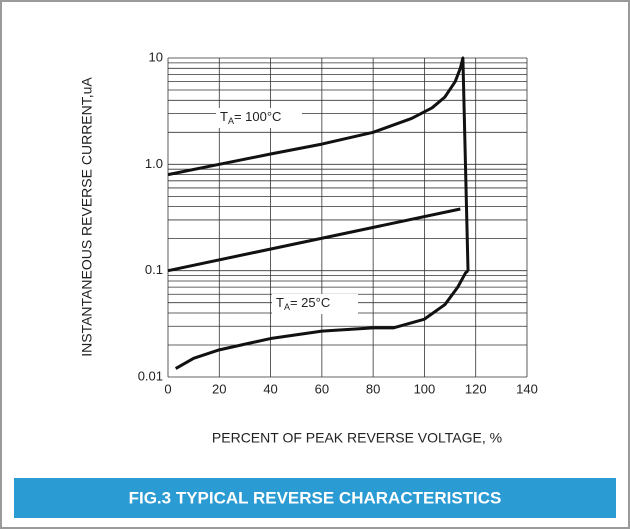 The width and height of the screenshot is (630, 529). I want to click on x-axis-label: PERCENT OF PEAK REVERSE VOLTAGE, %, so click(357, 438).